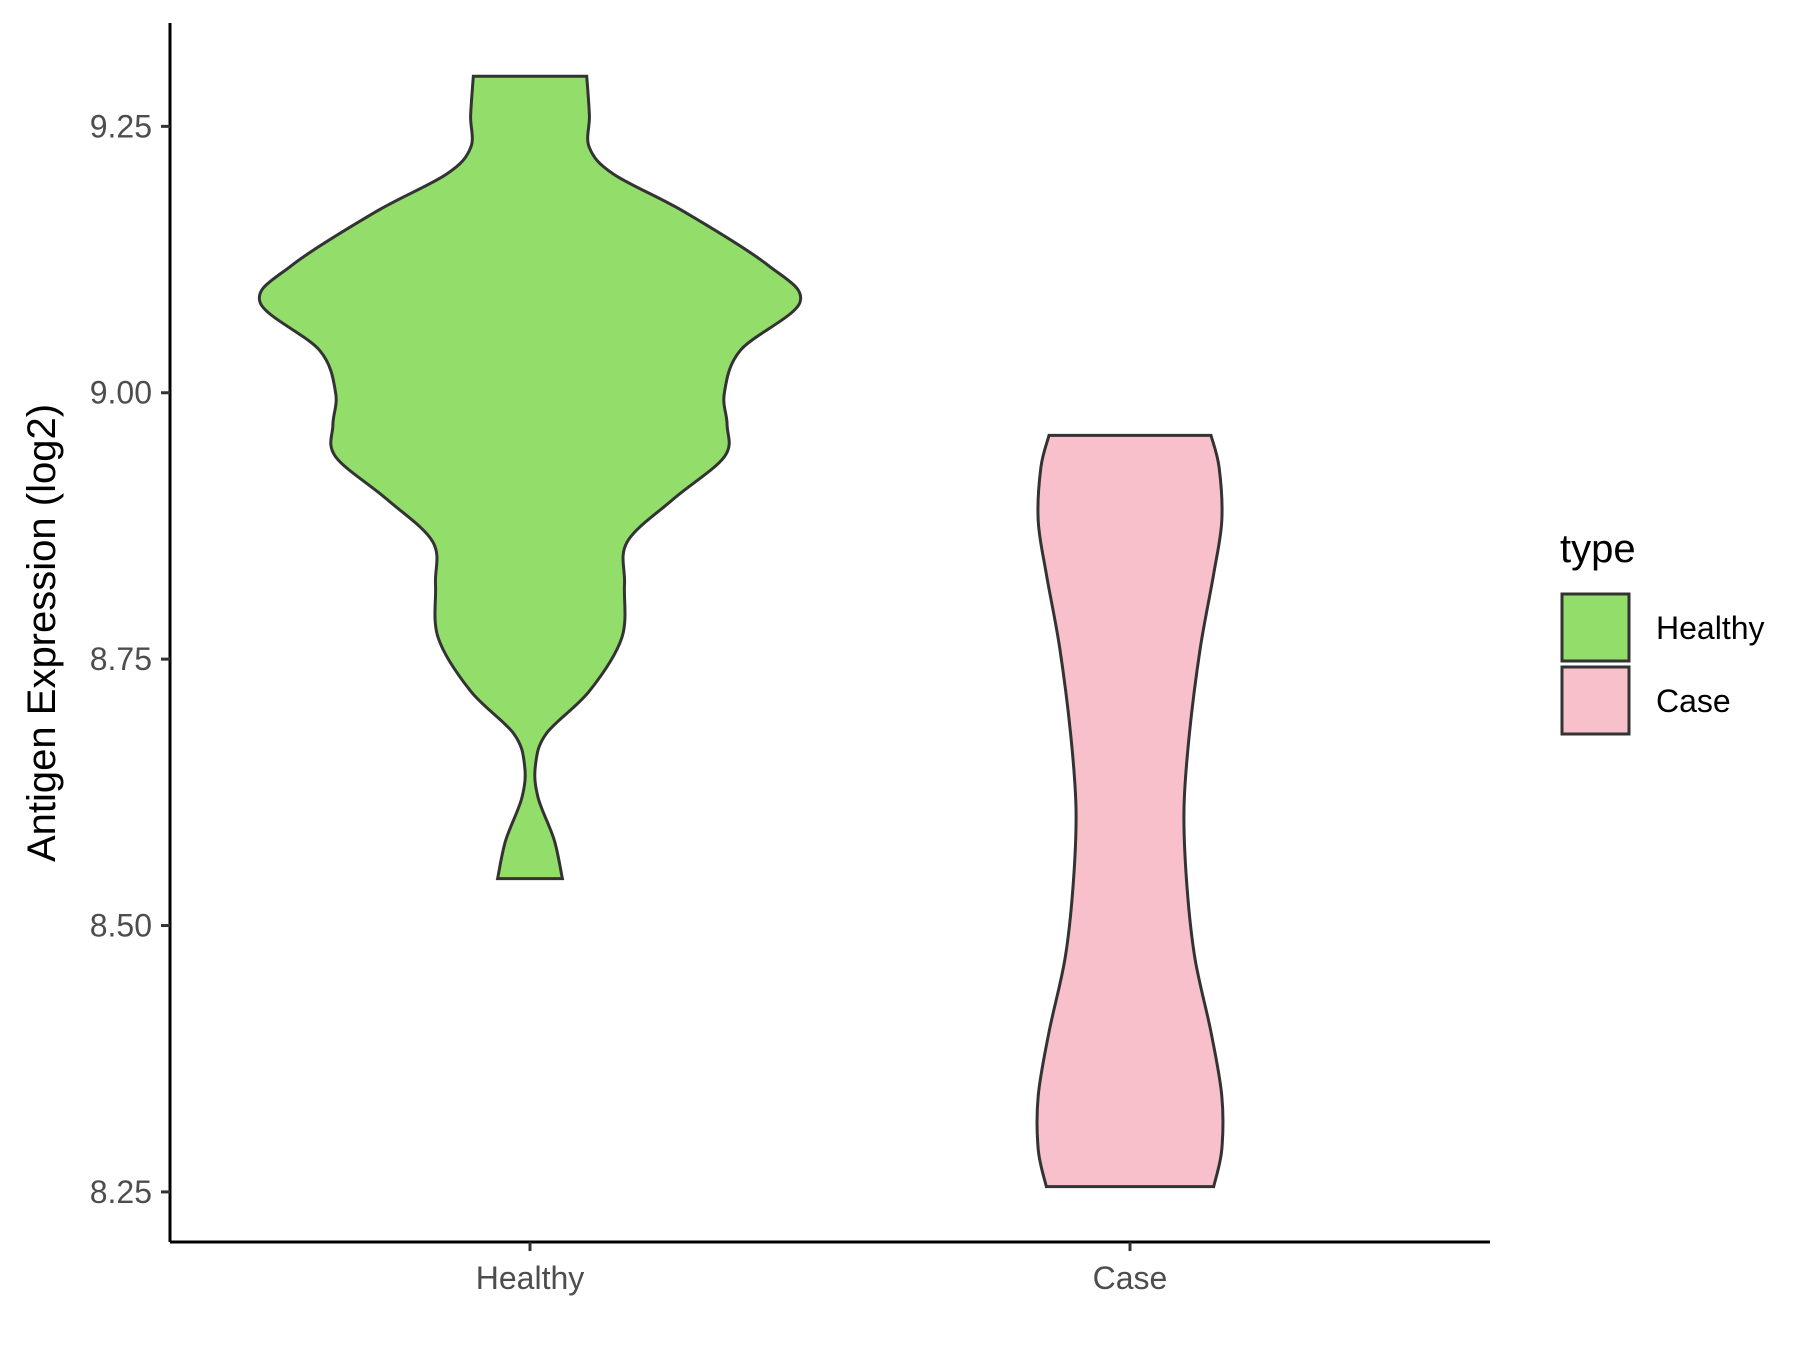 This screenshot has height=1350, width=1800. I want to click on legend-label-healthy: Healthy, so click(1710, 628).